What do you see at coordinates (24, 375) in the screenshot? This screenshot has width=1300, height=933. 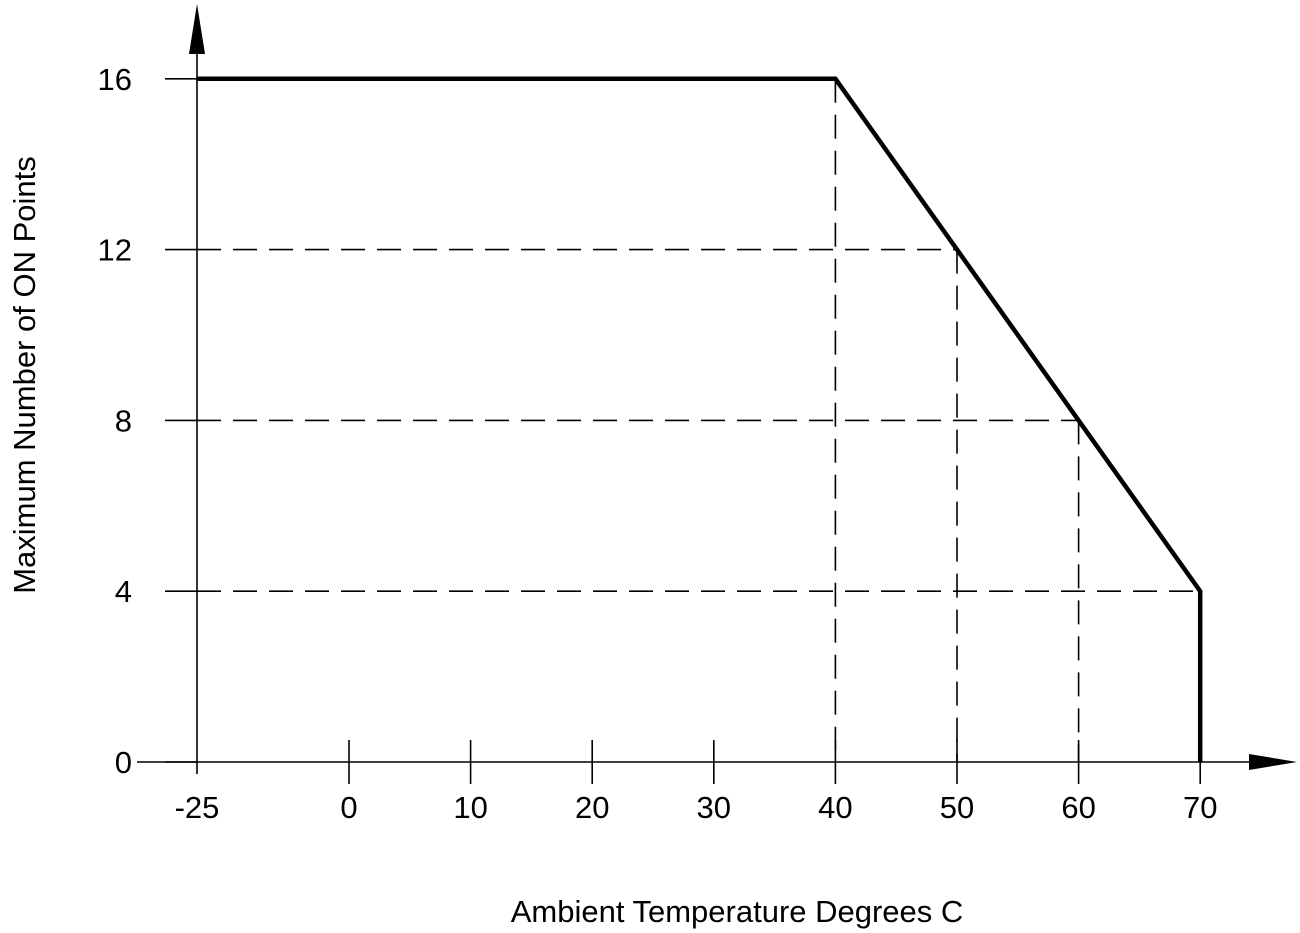 I see `y-axis-title: Maximum Number of ON Points` at bounding box center [24, 375].